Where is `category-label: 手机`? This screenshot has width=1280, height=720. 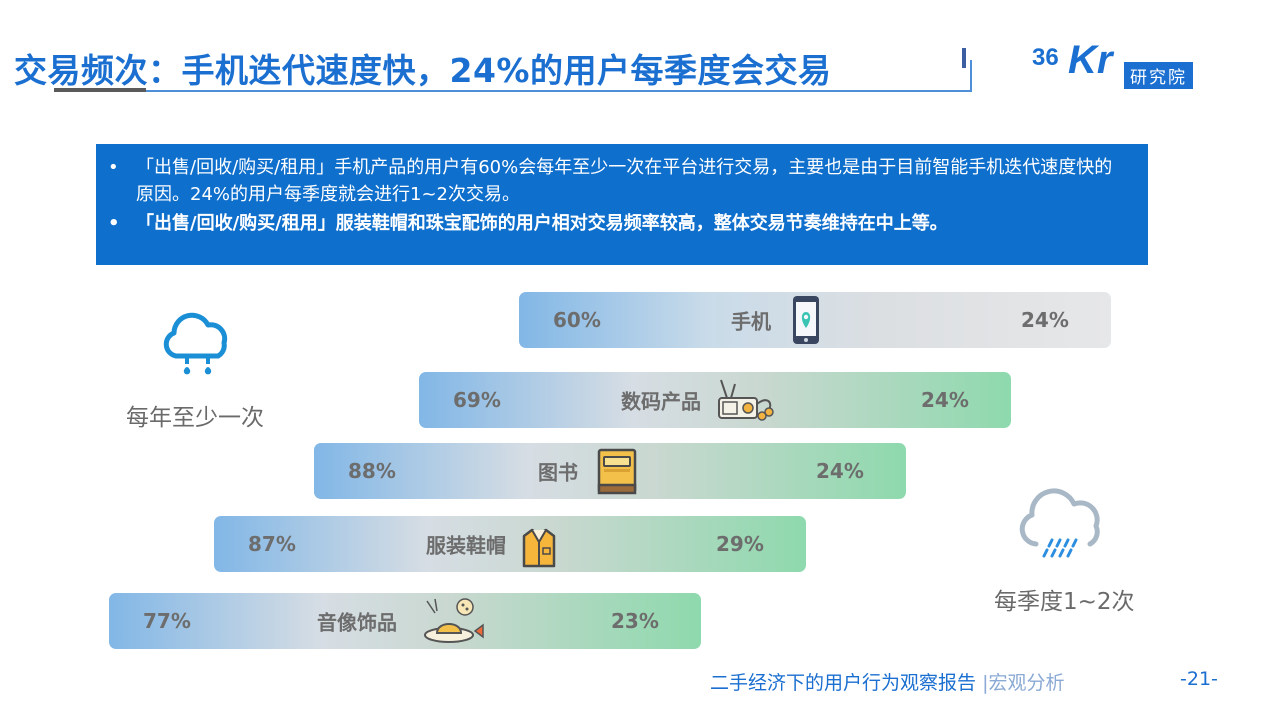
category-label: 手机 is located at coordinates (751, 321).